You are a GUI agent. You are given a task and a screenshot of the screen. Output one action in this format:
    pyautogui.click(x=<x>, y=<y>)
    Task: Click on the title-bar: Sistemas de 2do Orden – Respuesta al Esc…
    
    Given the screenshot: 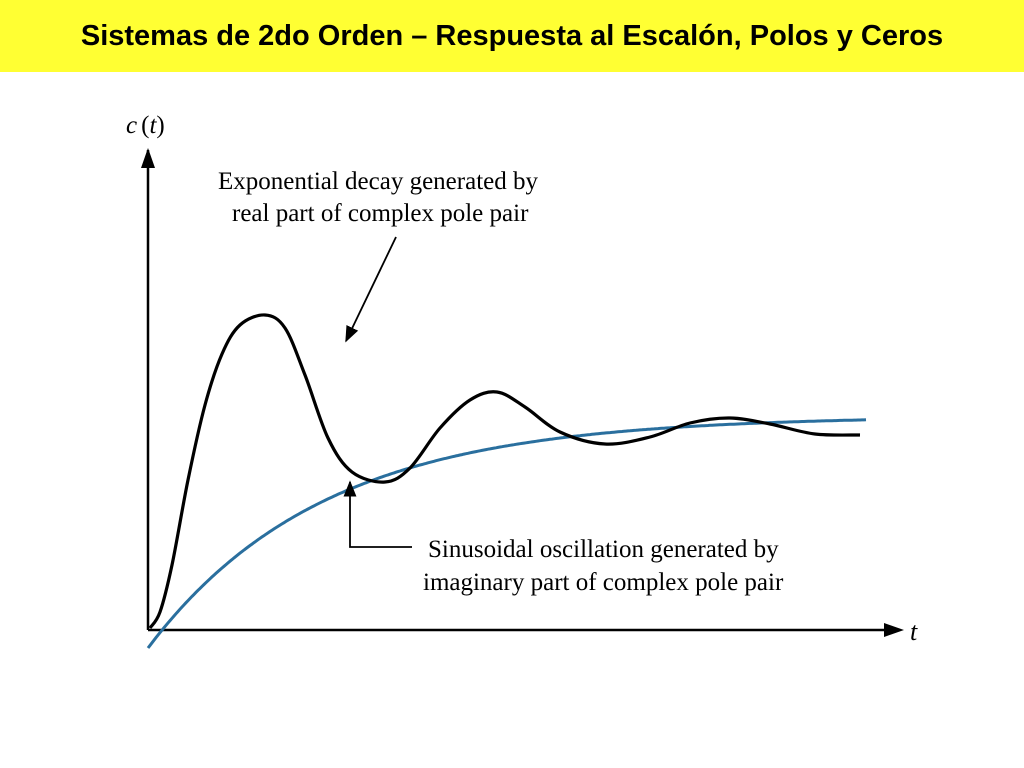 What is the action you would take?
    pyautogui.click(x=512, y=36)
    